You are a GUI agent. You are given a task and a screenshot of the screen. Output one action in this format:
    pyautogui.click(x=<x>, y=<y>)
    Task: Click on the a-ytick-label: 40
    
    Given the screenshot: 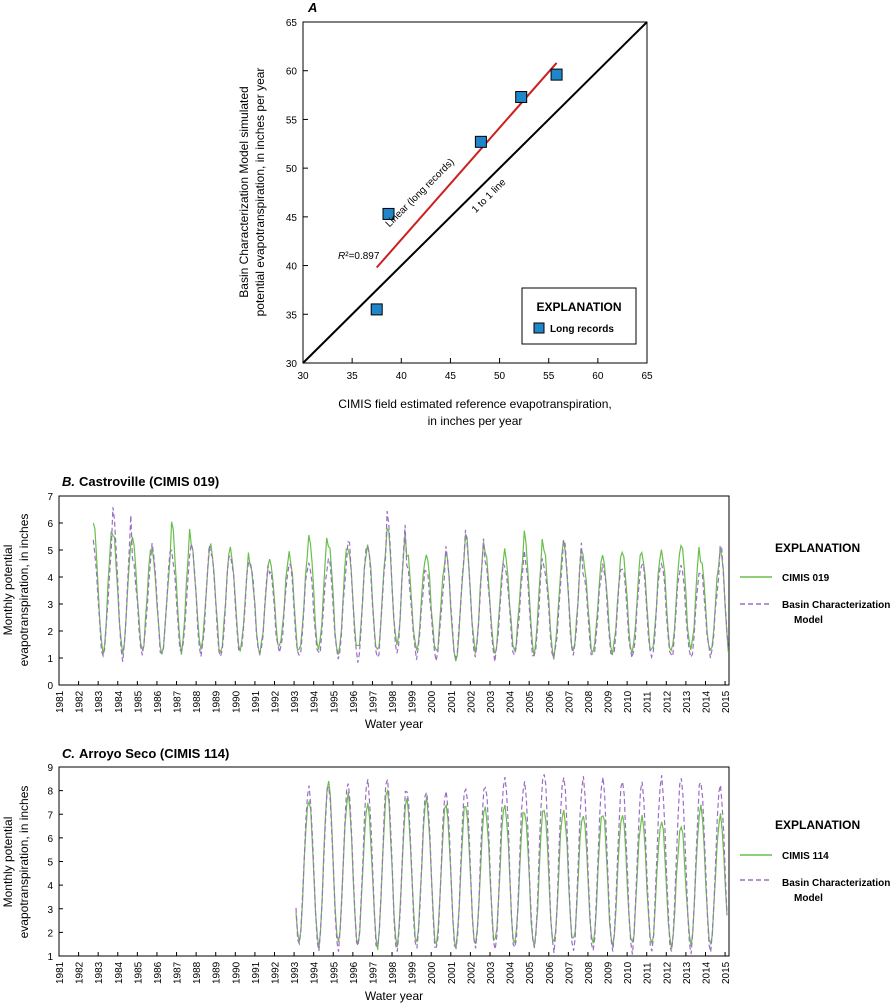 What is the action you would take?
    pyautogui.click(x=292, y=267)
    